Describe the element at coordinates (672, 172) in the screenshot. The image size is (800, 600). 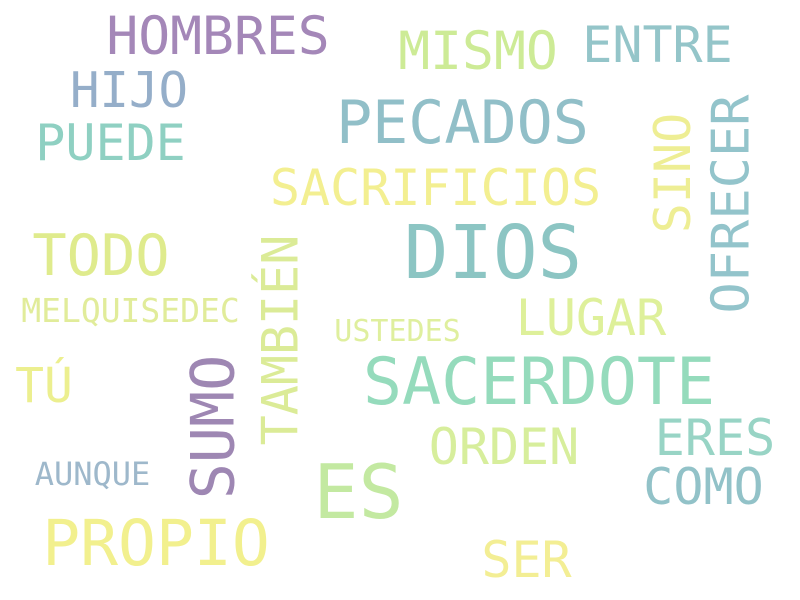
I see `word-sino: SINO` at that location.